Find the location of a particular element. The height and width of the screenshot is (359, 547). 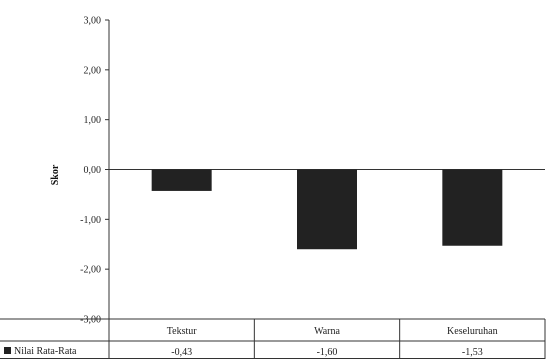

legend-label: Nilai Rata-Rata is located at coordinates (45, 351).